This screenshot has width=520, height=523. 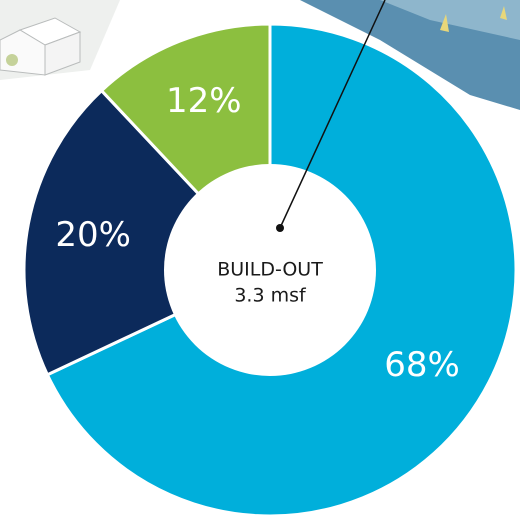 What do you see at coordinates (422, 365) in the screenshot?
I see `slice-label: 68%` at bounding box center [422, 365].